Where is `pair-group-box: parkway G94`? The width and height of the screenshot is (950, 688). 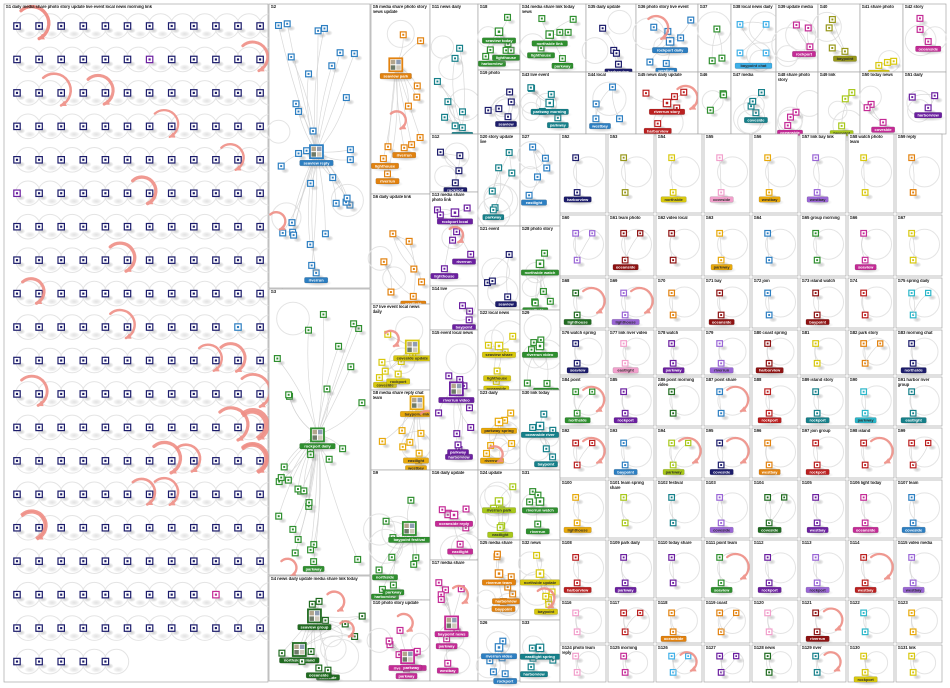 pair-group-box: parkway G94 is located at coordinates (679, 453).